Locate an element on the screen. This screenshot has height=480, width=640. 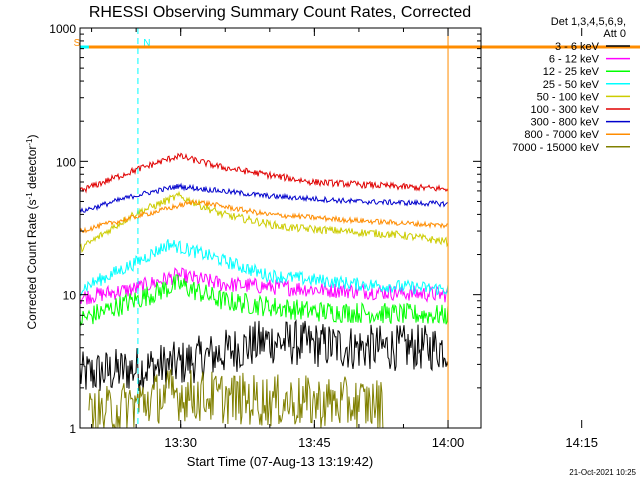
footer-date: 21-Oct-2021 10:25 is located at coordinates (602, 472).